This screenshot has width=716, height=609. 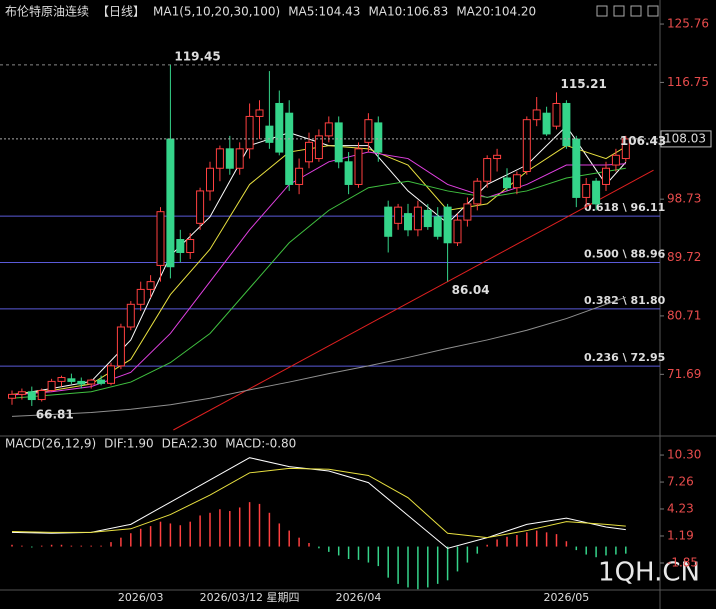 What do you see at coordinates (260, 444) in the screenshot?
I see `legend-text: MACD:-0.80` at bounding box center [260, 444].